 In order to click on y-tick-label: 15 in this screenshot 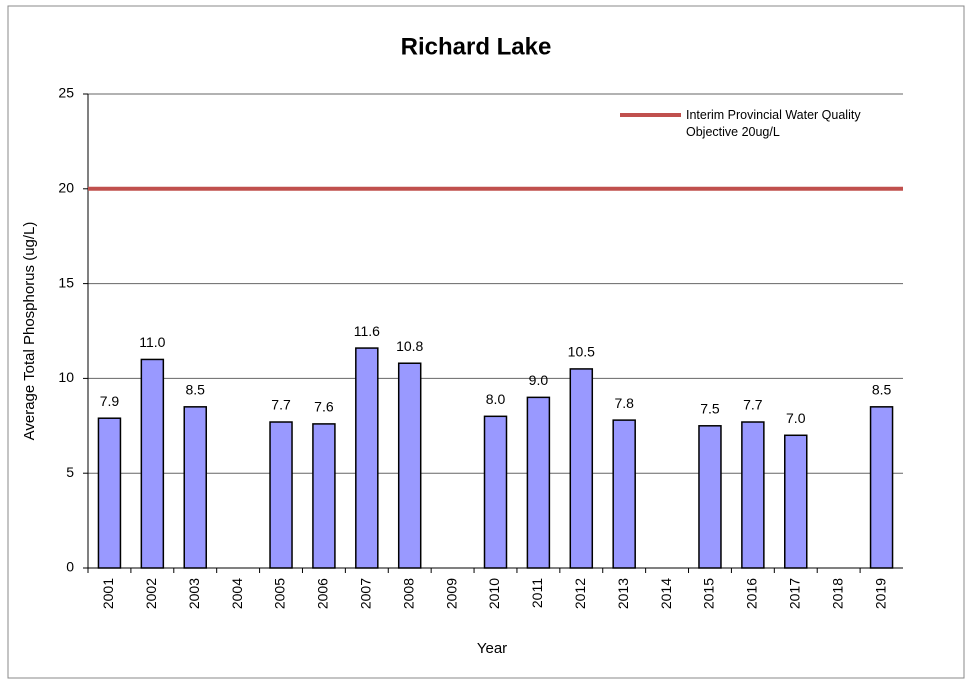, I will do `click(66, 282)`.